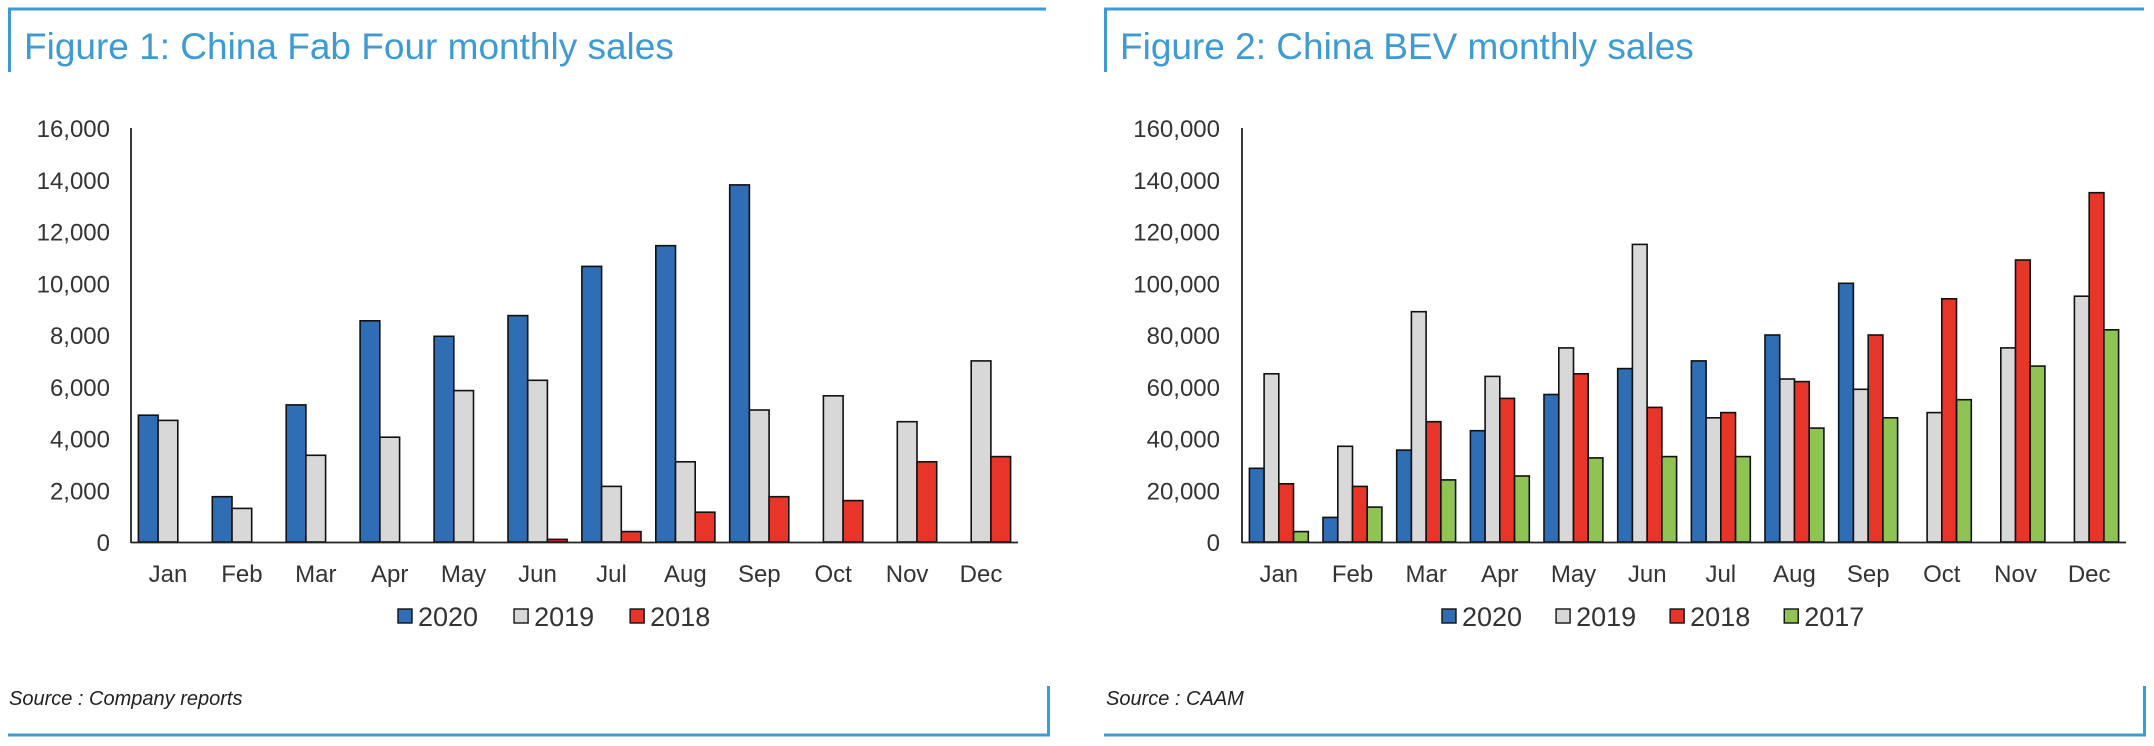 The width and height of the screenshot is (2154, 746). What do you see at coordinates (1286, 512) in the screenshot?
I see `bar-2018-jan` at bounding box center [1286, 512].